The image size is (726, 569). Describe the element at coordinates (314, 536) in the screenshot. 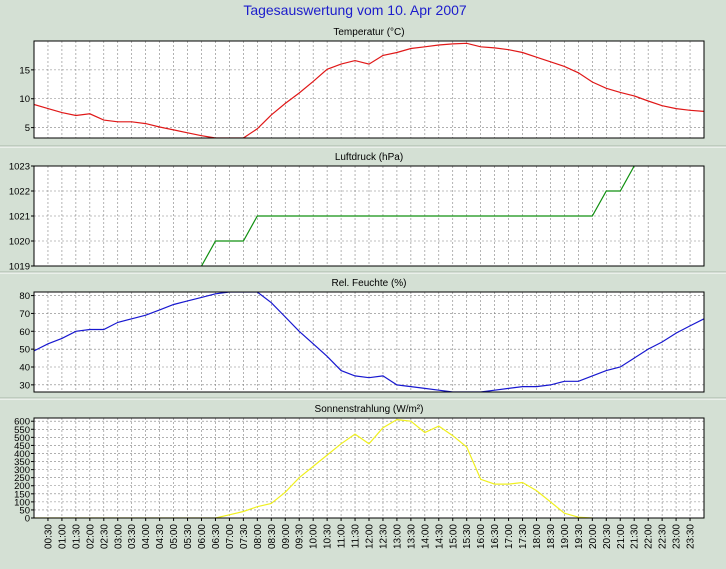

I see `x-tick-label: 10:00` at that location.